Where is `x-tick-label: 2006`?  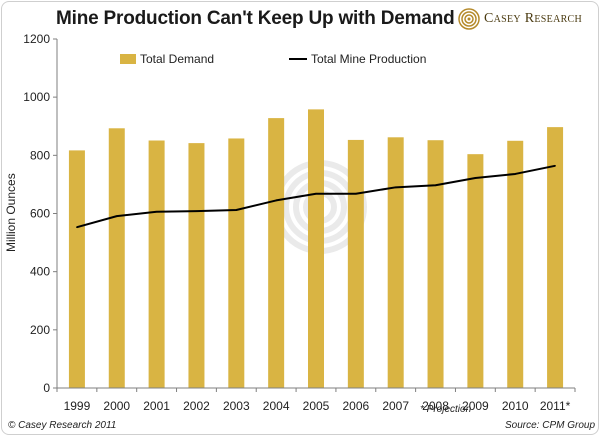 x-tick-label: 2006 is located at coordinates (355, 406).